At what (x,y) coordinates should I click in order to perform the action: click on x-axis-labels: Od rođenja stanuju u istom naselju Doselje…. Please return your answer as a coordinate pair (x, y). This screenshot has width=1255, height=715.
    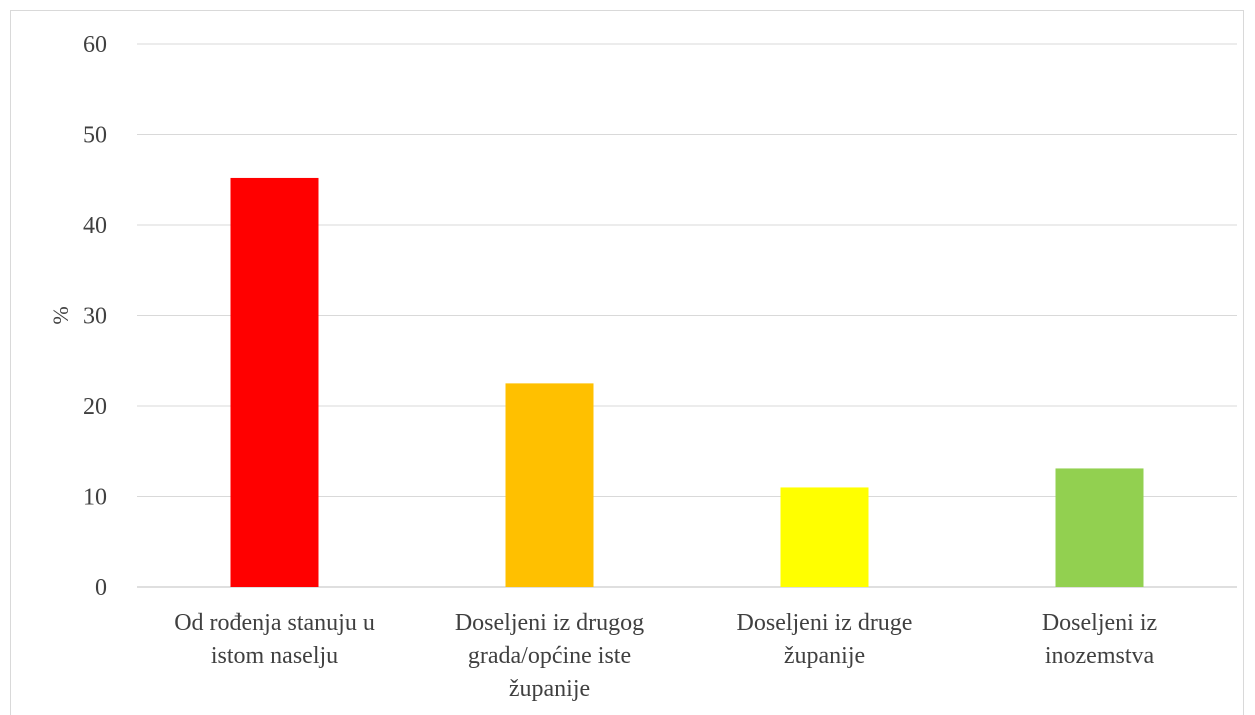
    Looking at the image, I should click on (665, 656).